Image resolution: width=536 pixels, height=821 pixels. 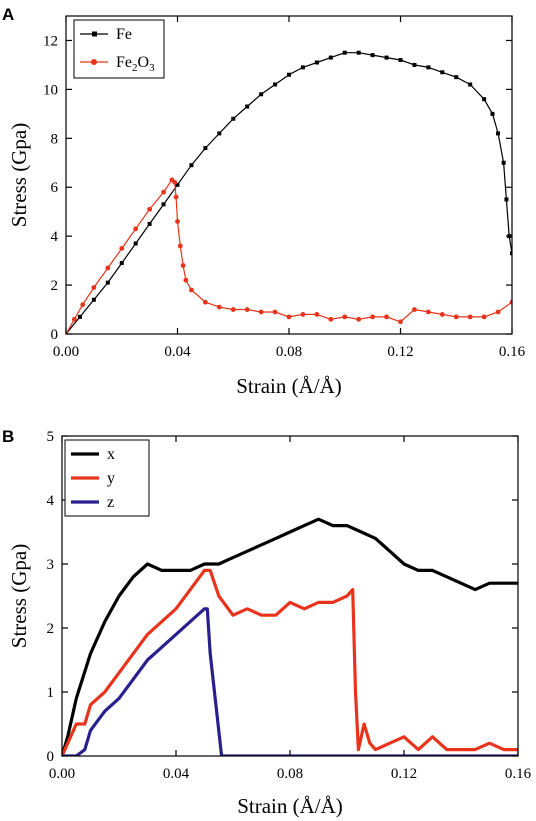 I want to click on legend-marker, so click(x=94, y=34).